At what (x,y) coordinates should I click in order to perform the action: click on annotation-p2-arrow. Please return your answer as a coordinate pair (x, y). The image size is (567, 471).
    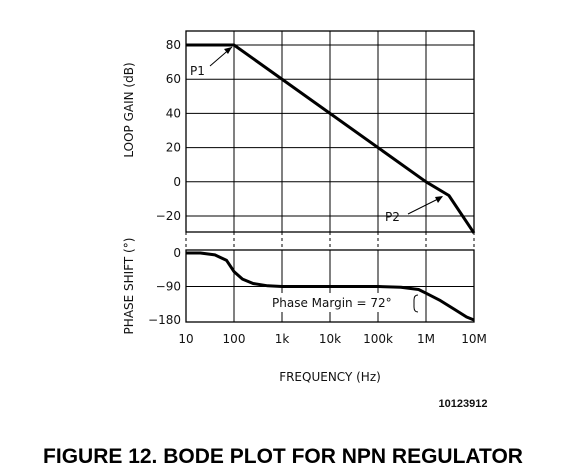
    Looking at the image, I should click on (425, 205).